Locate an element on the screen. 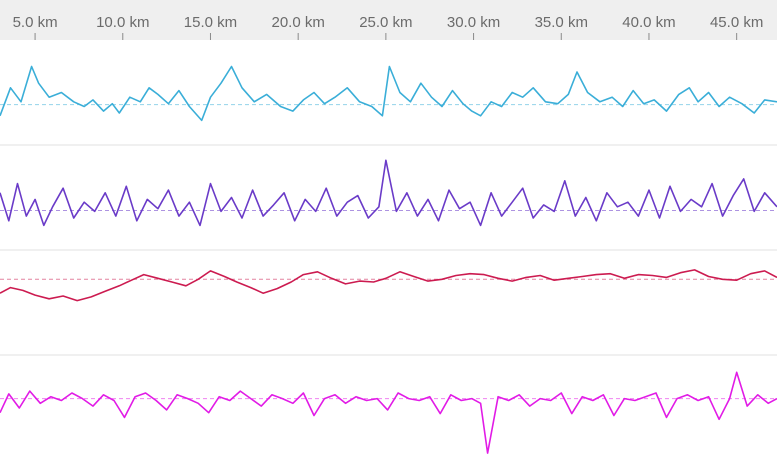 The width and height of the screenshot is (777, 461). x-tick-label: 45.0 km is located at coordinates (736, 22).